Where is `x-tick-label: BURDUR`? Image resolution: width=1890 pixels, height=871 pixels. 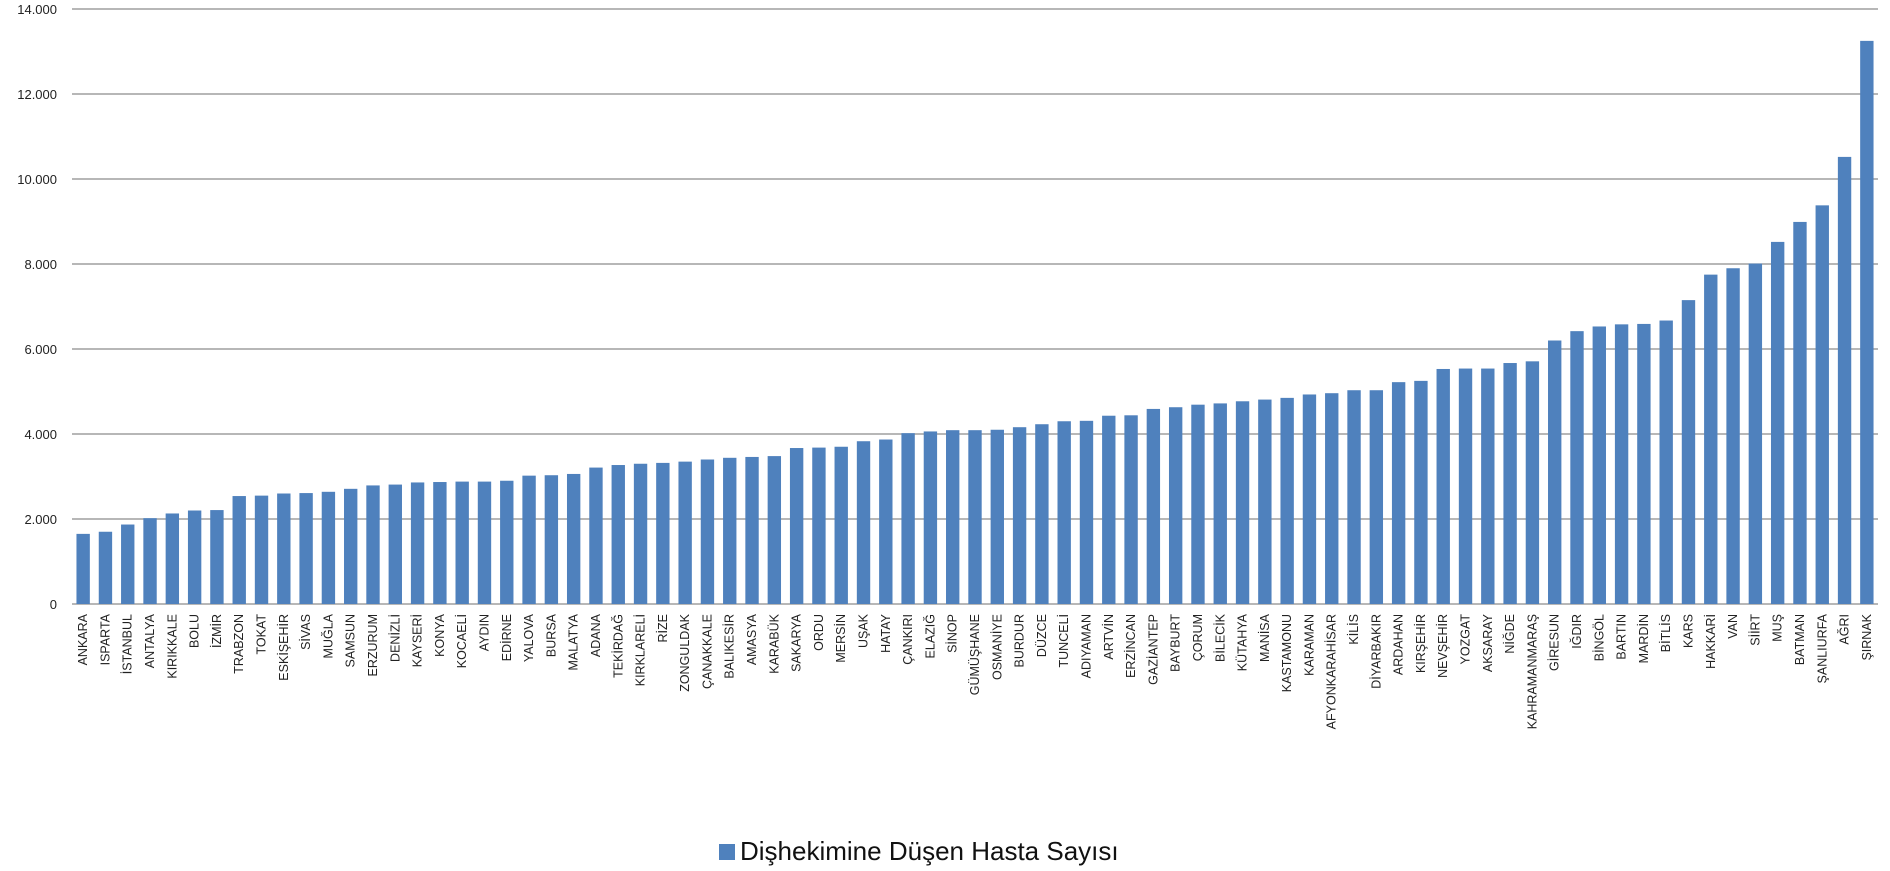 x-tick-label: BURDUR is located at coordinates (1020, 640).